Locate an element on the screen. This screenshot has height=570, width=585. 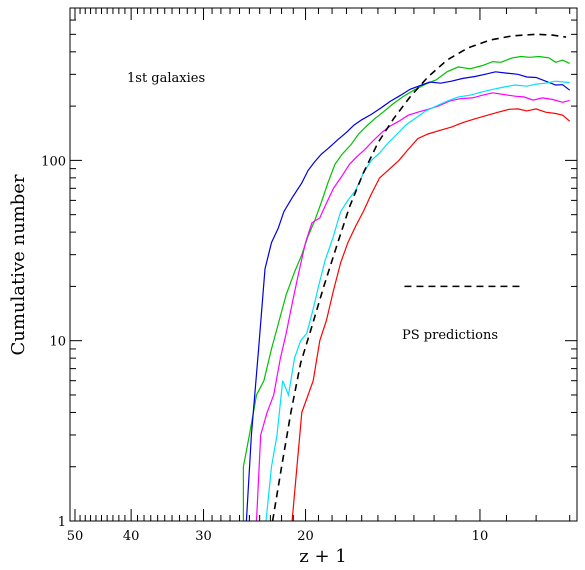
y-tick-label: 100 is located at coordinates (53, 161).